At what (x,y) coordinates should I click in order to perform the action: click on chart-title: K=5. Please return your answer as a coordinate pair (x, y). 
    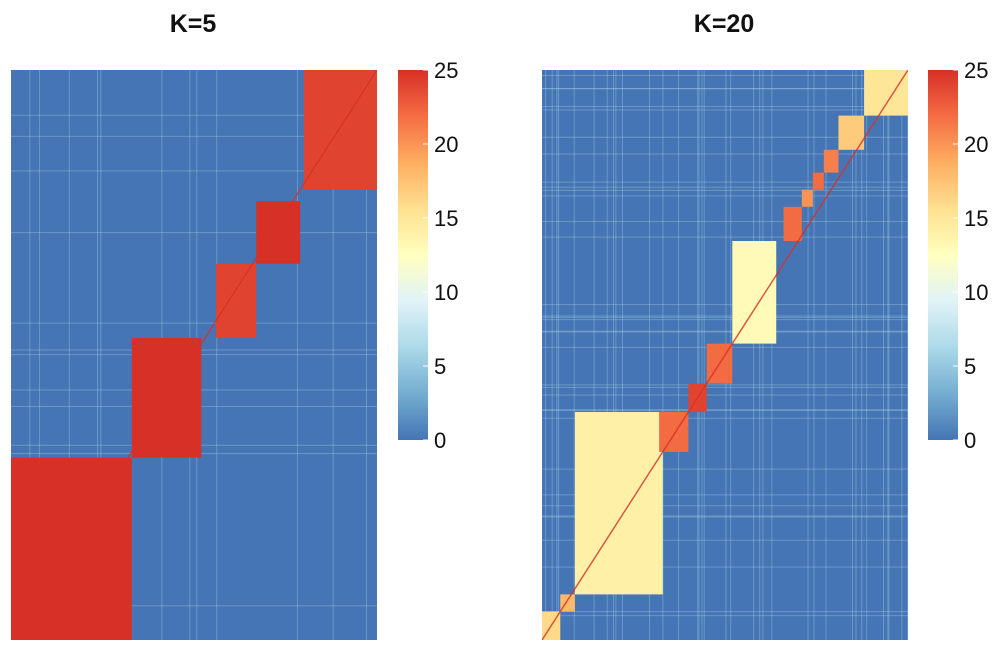
    Looking at the image, I should click on (193, 24).